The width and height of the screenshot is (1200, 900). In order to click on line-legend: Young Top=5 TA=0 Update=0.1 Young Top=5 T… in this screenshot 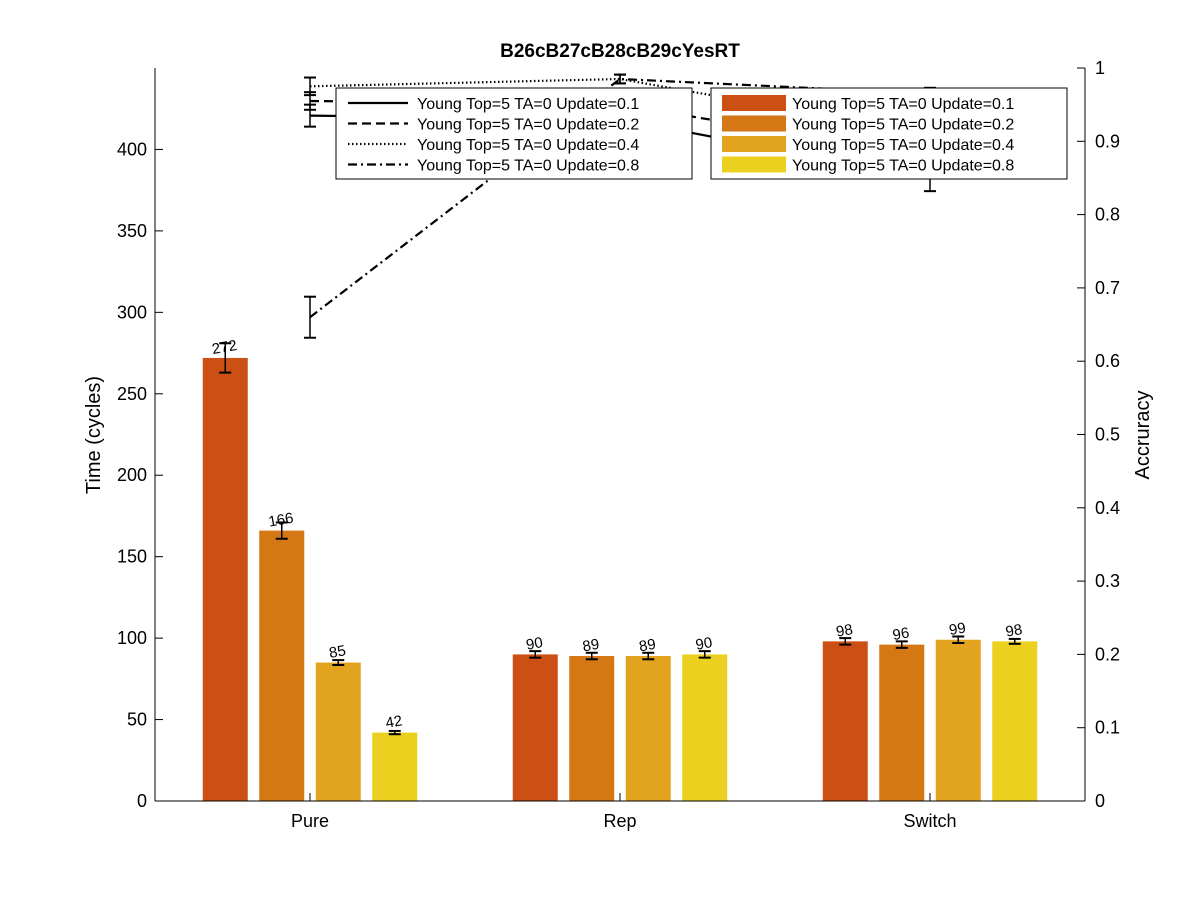, I will do `click(514, 133)`.